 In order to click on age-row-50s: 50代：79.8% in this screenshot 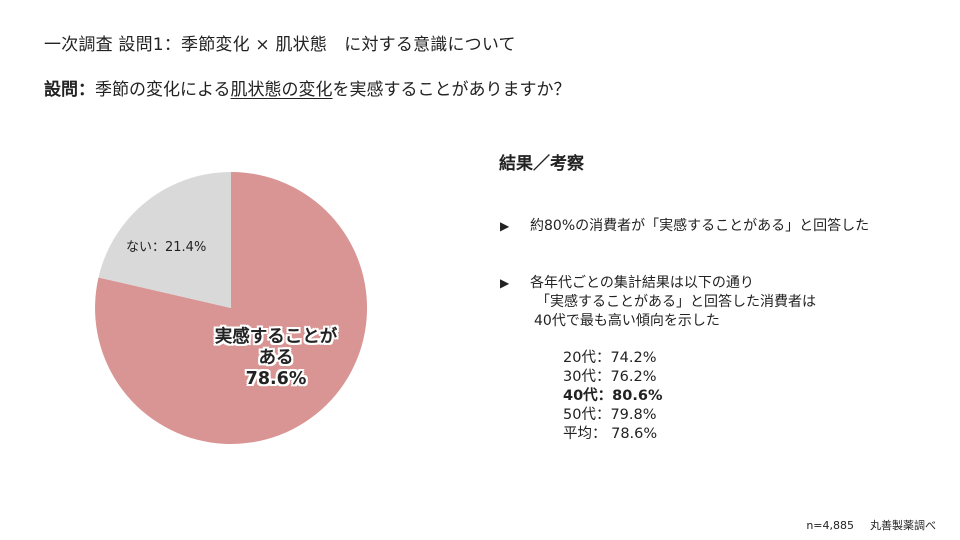, I will do `click(610, 415)`.